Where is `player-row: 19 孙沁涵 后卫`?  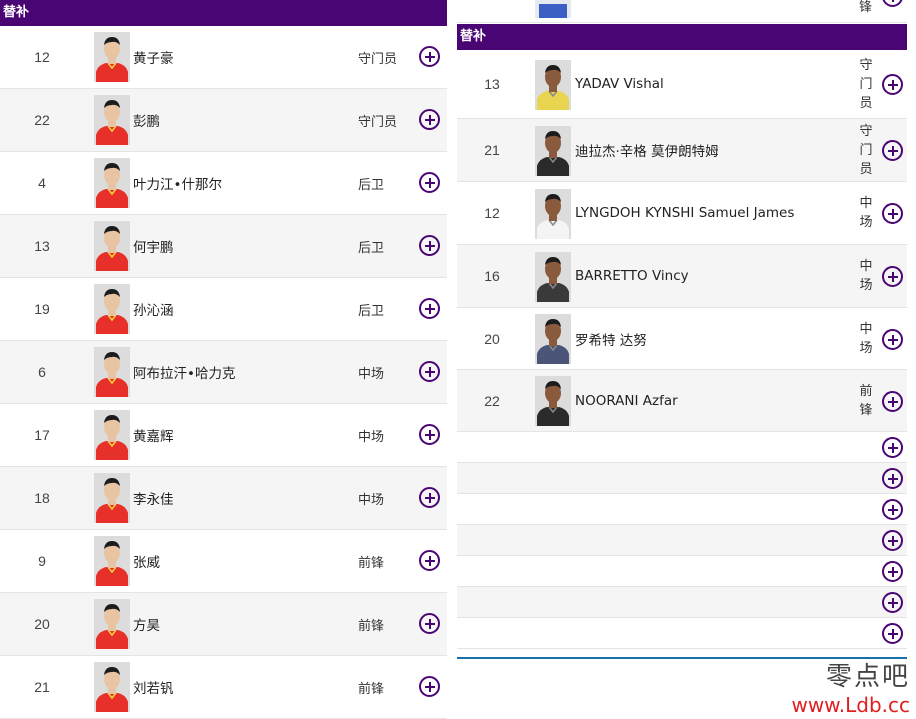 player-row: 19 孙沁涵 后卫 is located at coordinates (223, 309).